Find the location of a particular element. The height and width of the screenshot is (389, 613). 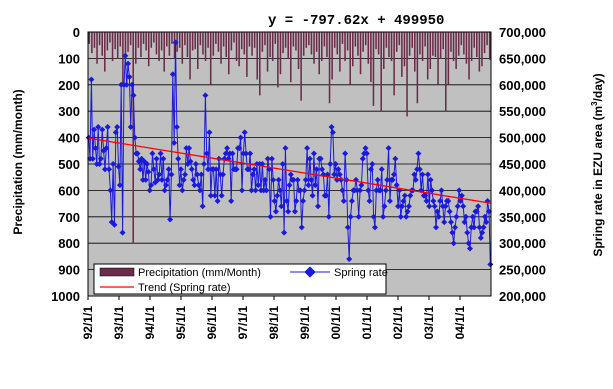

left-tick-label: 900 is located at coordinates (69, 270).